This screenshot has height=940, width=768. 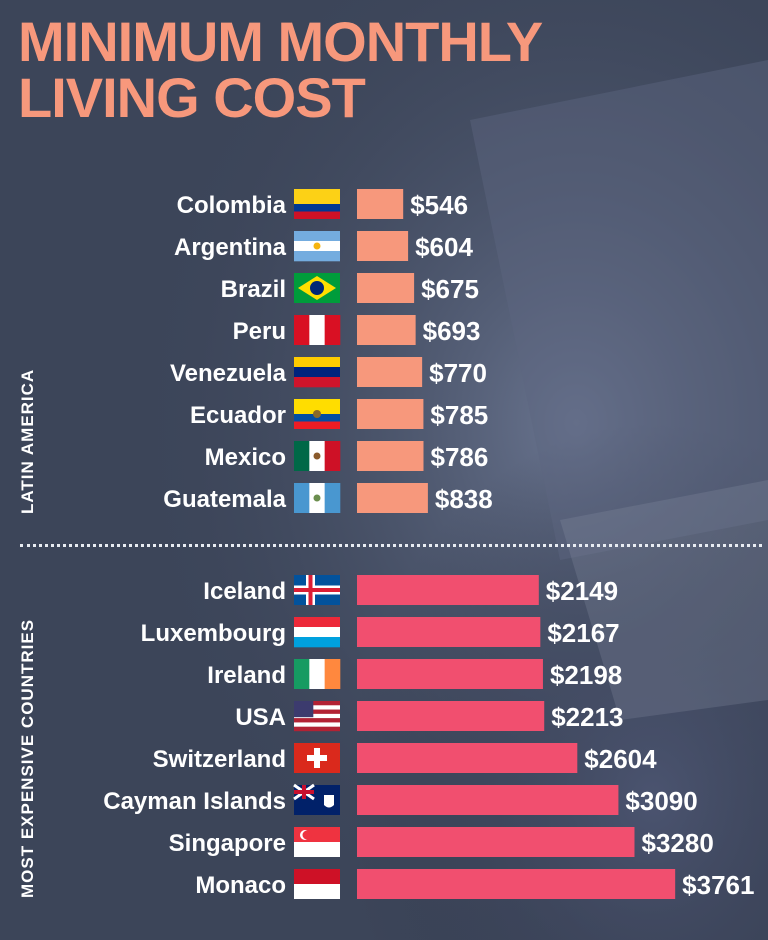 I want to click on mexico-flag, so click(x=317, y=456).